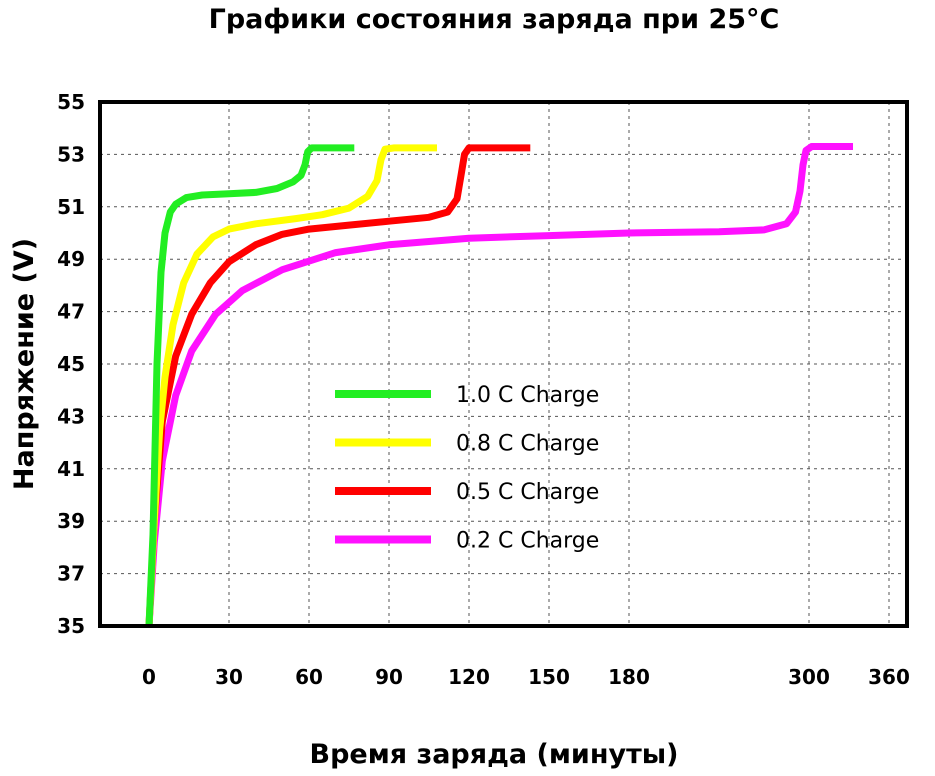 The image size is (935, 776). Describe the element at coordinates (71, 312) in the screenshot. I see `y-tick-label: 47` at that location.